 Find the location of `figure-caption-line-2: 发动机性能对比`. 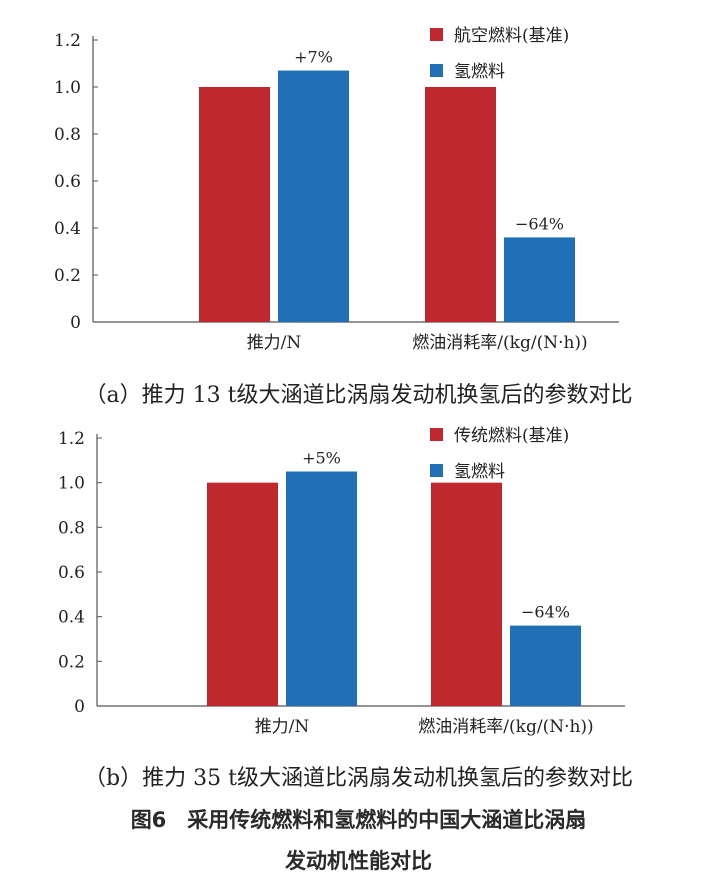

figure-caption-line-2: 发动机性能对比 is located at coordinates (358, 861).